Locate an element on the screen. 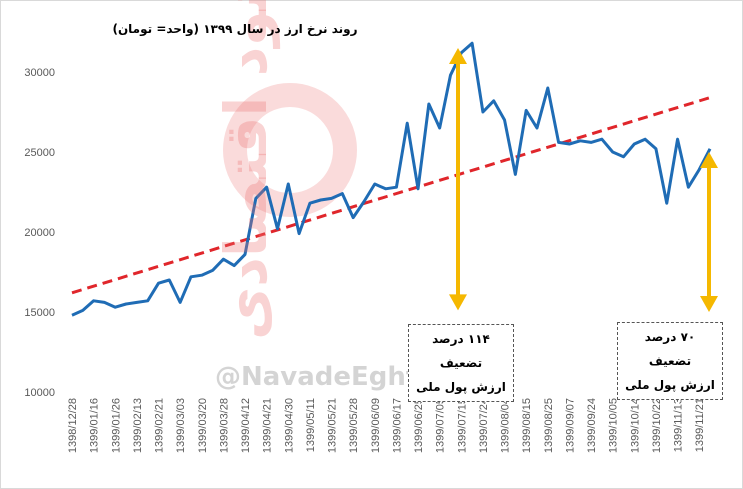  x-tick-label: 1399/08/04 is located at coordinates (506, 425).